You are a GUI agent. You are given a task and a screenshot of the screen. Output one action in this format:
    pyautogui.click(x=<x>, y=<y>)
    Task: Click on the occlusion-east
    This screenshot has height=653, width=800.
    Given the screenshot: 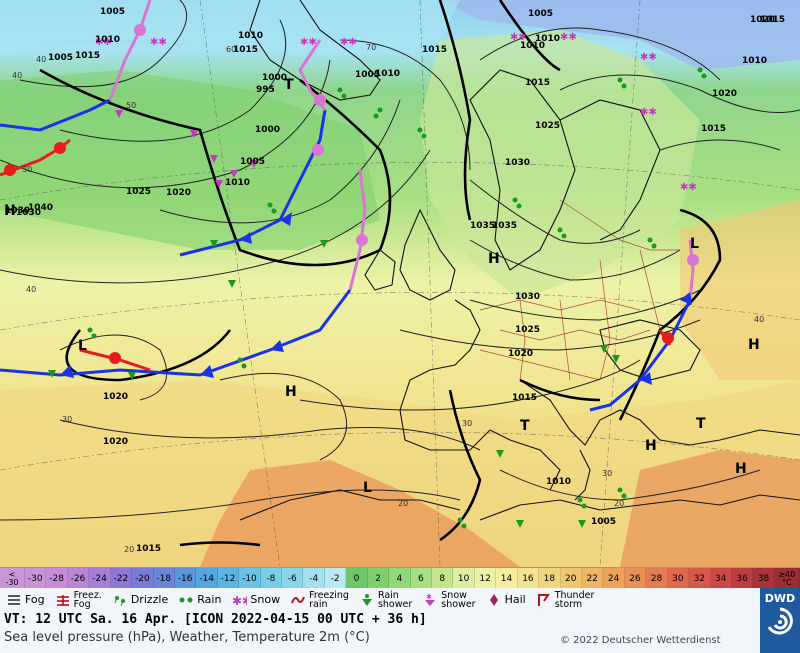 What is the action you would take?
    pyautogui.click(x=691, y=270)
    